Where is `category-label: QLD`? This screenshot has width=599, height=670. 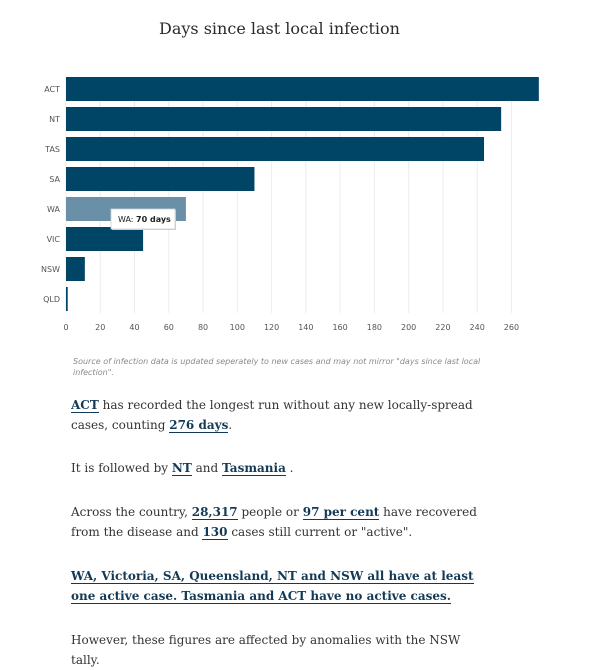 category-label: QLD is located at coordinates (51, 299).